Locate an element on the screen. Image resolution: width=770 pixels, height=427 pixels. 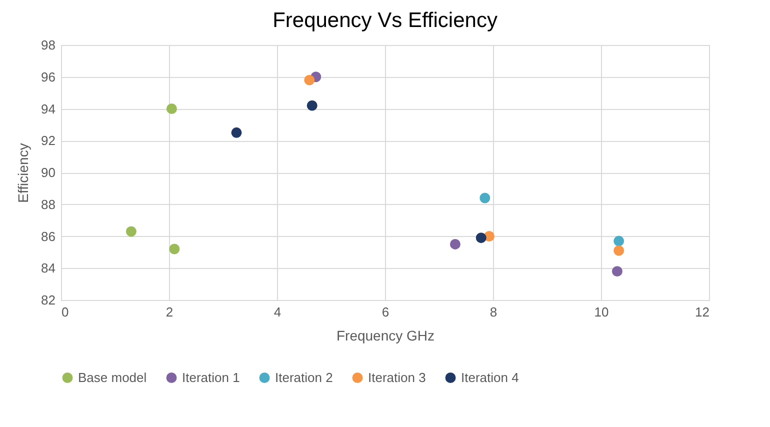
chart-title: Frequency Vs Efficiency is located at coordinates (385, 20).